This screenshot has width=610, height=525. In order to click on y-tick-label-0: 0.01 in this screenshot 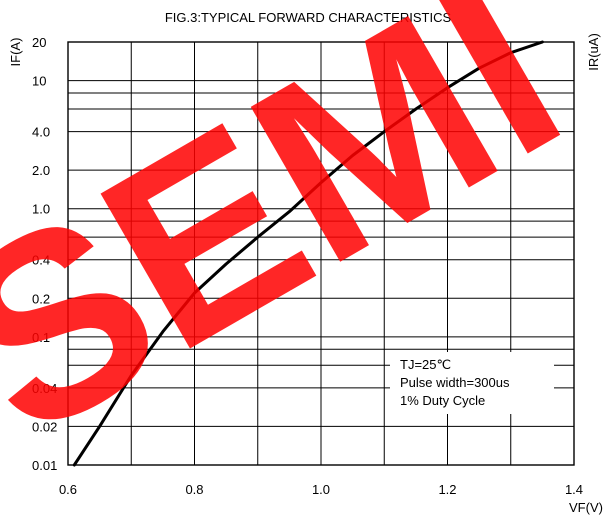, I will do `click(44, 465)`.